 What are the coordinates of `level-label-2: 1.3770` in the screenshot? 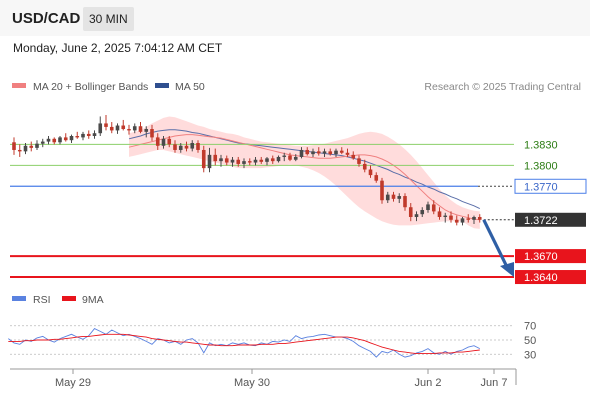 It's located at (541, 187).